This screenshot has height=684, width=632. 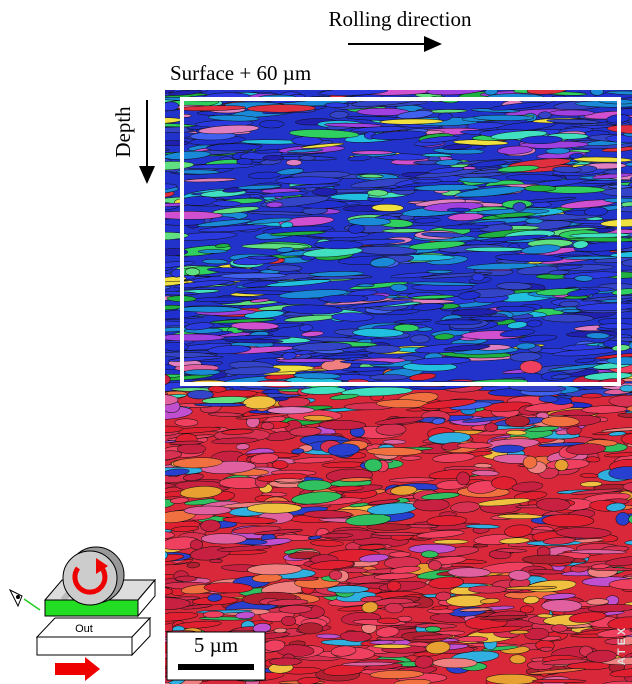 What do you see at coordinates (90, 578) in the screenshot?
I see `roller` at bounding box center [90, 578].